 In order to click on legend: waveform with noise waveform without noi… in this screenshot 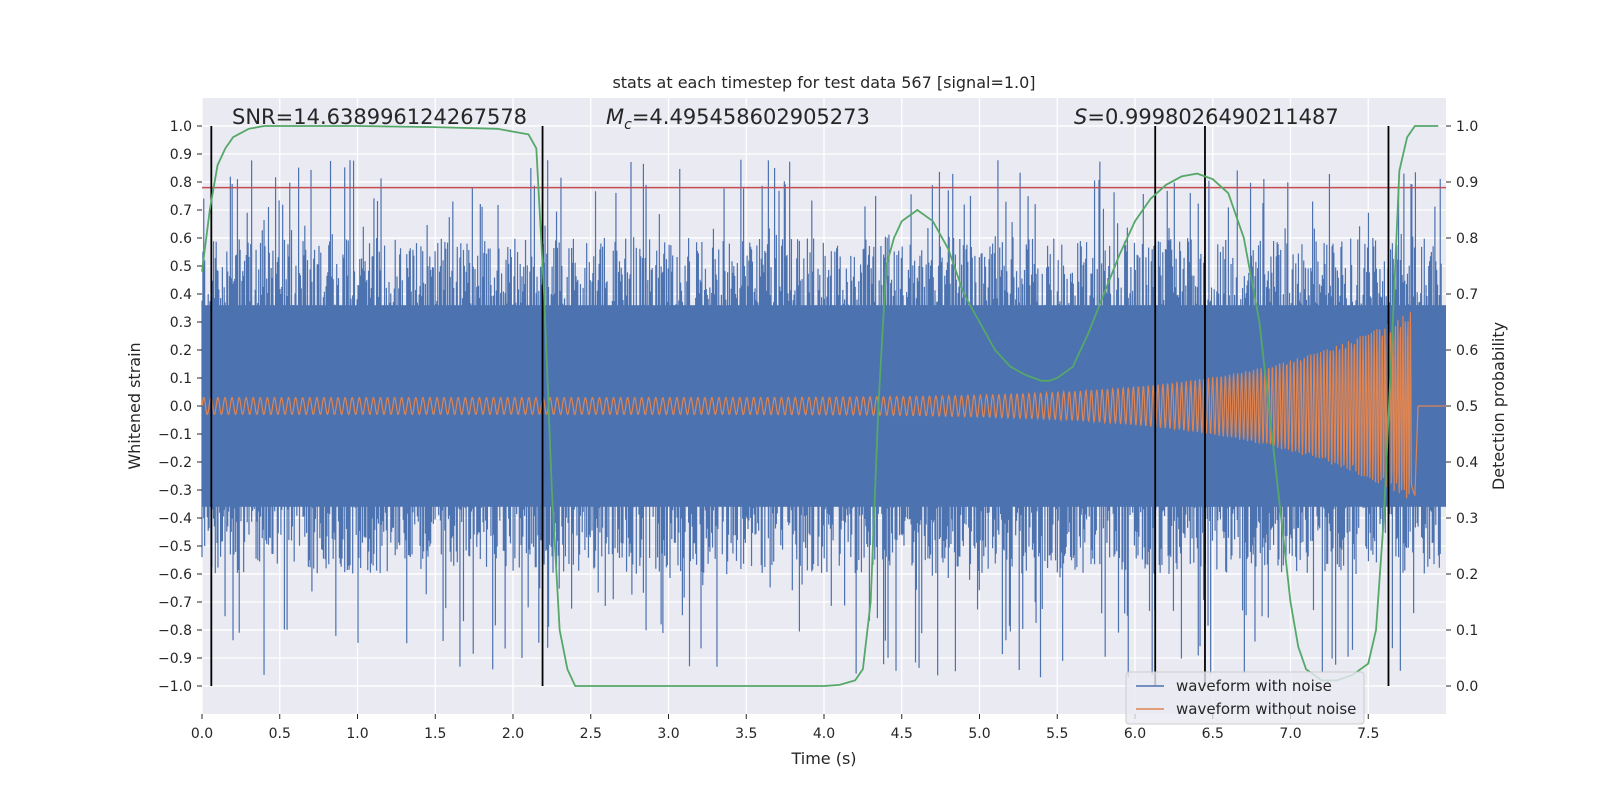, I will do `click(1245, 698)`.